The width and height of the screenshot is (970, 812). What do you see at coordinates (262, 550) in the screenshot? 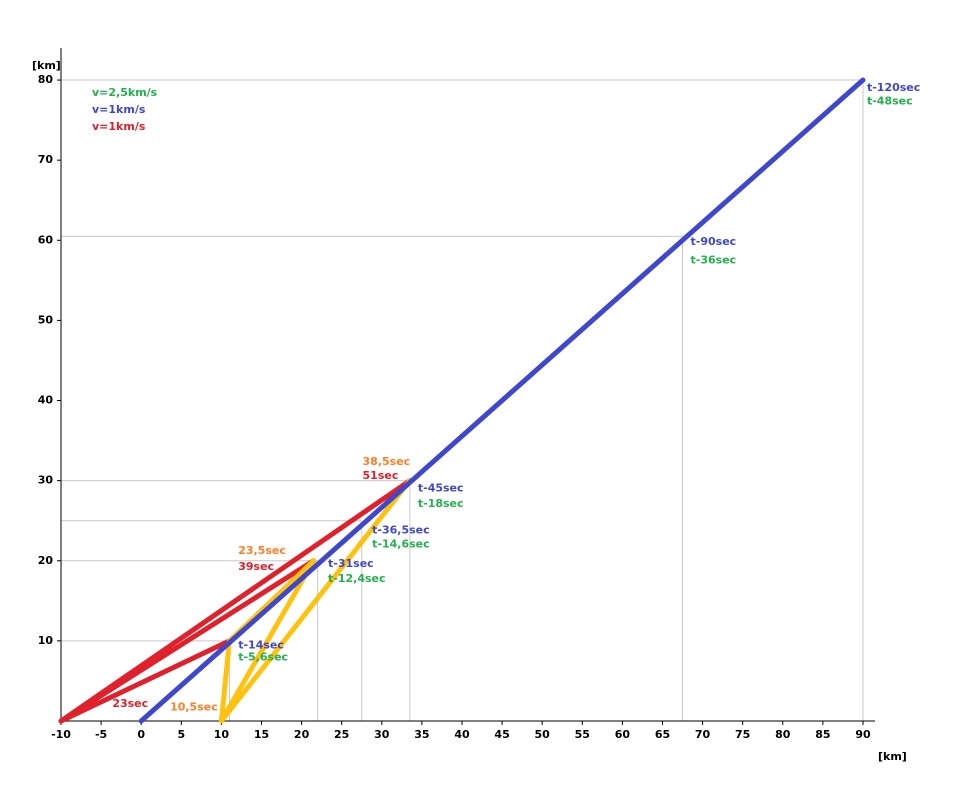
I see `annotation: 23,5sec` at bounding box center [262, 550].